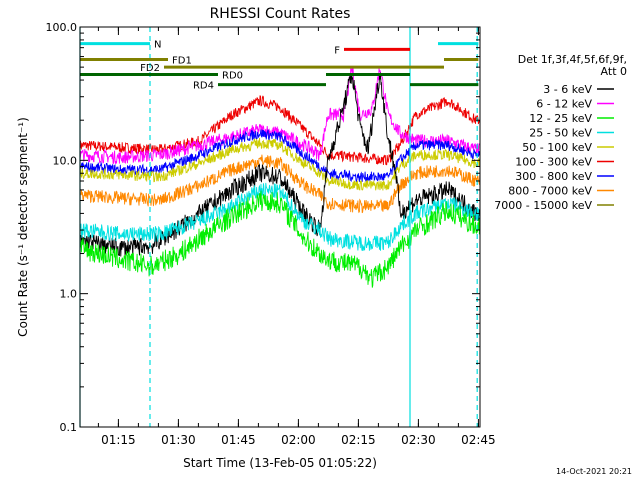 The height and width of the screenshot is (480, 640). I want to click on flag-label-n: N, so click(157, 45).